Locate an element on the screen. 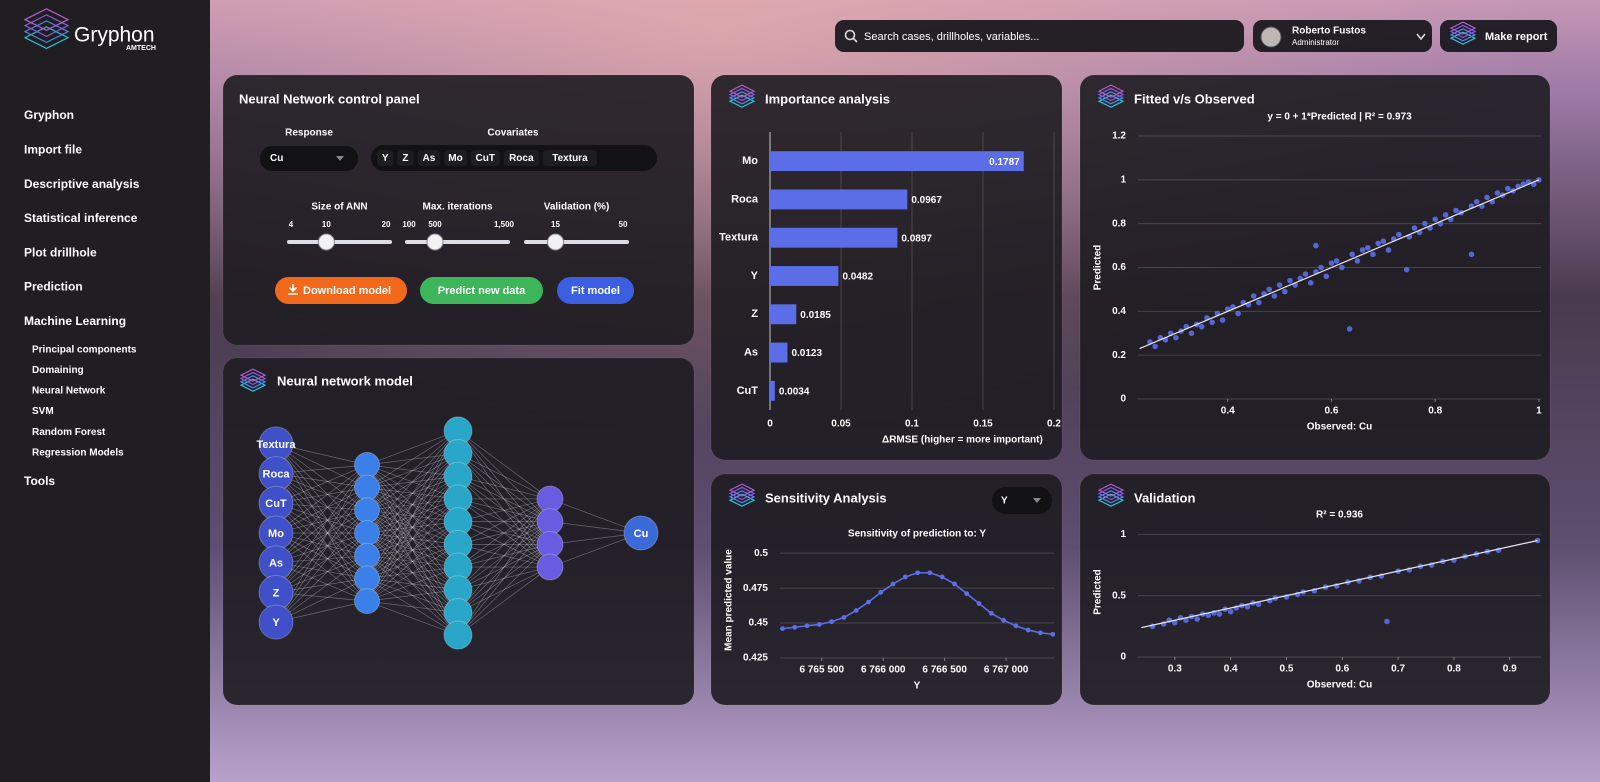  search-bg is located at coordinates (1039, 36).